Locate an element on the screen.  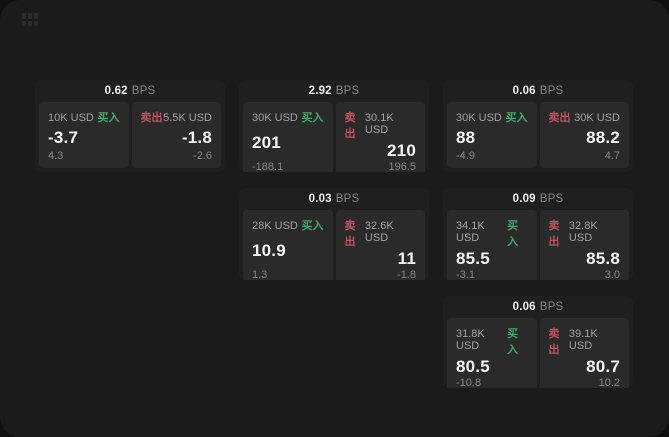
quote-card: 0.62 BPS 10K USD 买入 -3.7 4.3 卖出 5.5K USD is located at coordinates (130, 126).